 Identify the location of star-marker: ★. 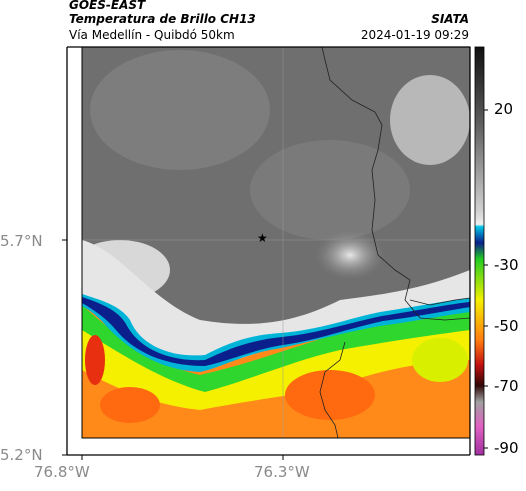
(262, 238).